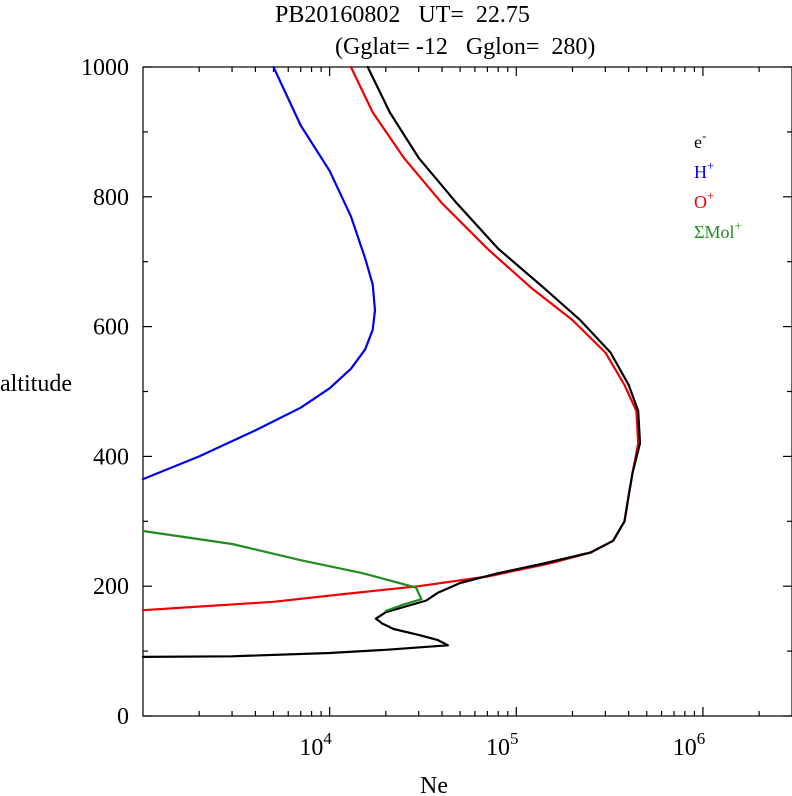 Image resolution: width=792 pixels, height=796 pixels. Describe the element at coordinates (36, 384) in the screenshot. I see `y-axis-label: altitude` at that location.